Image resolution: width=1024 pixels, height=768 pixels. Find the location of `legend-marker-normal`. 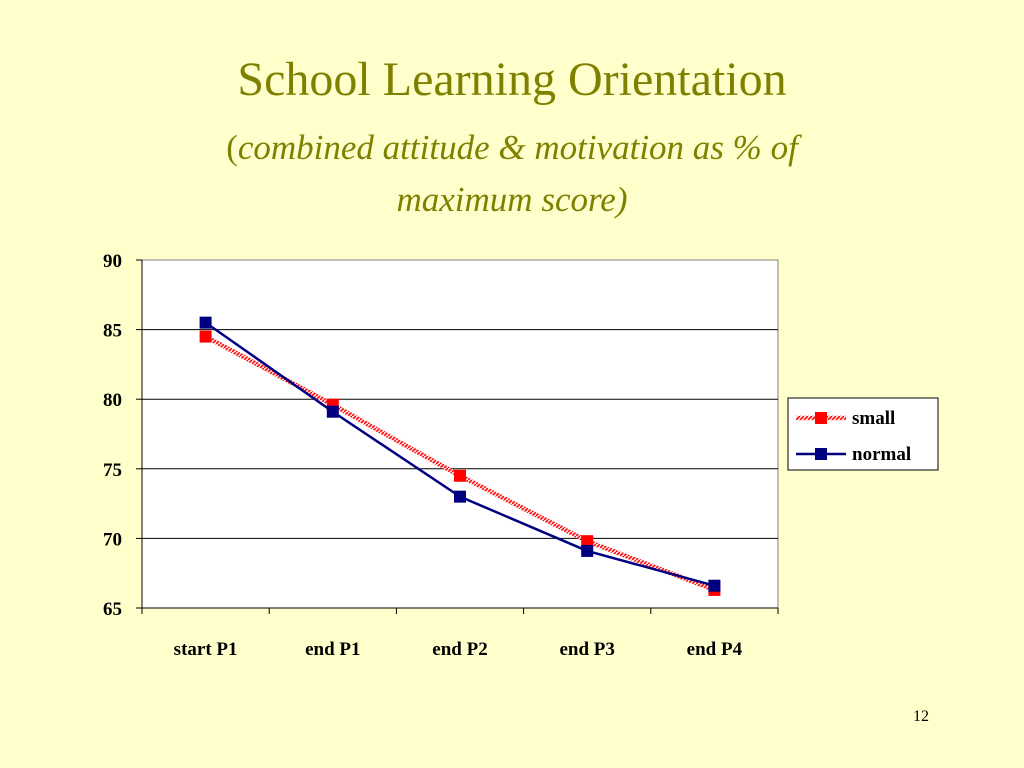

legend-marker-normal is located at coordinates (821, 454).